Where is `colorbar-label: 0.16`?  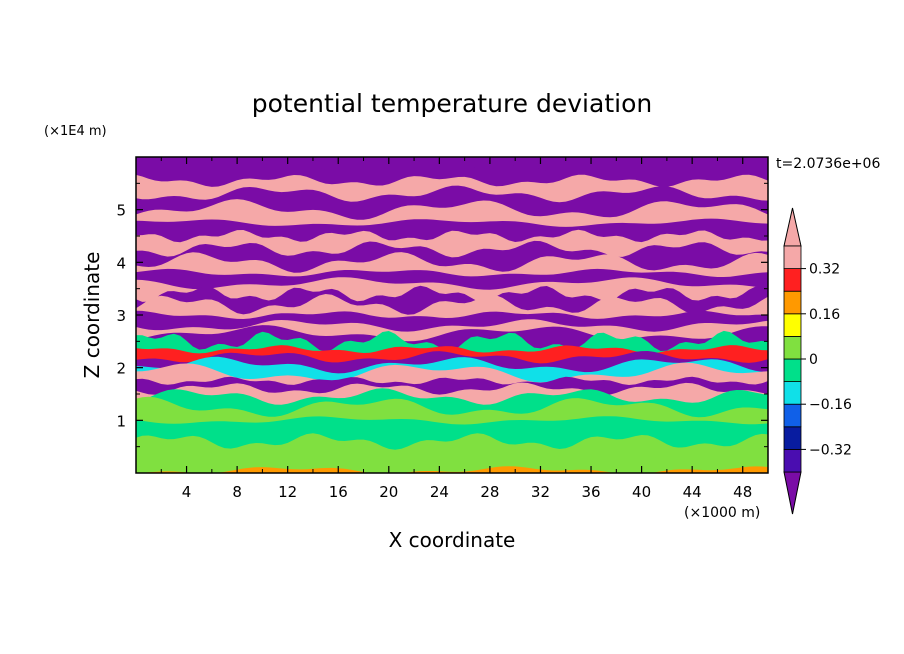 colorbar-label: 0.16 is located at coordinates (824, 315).